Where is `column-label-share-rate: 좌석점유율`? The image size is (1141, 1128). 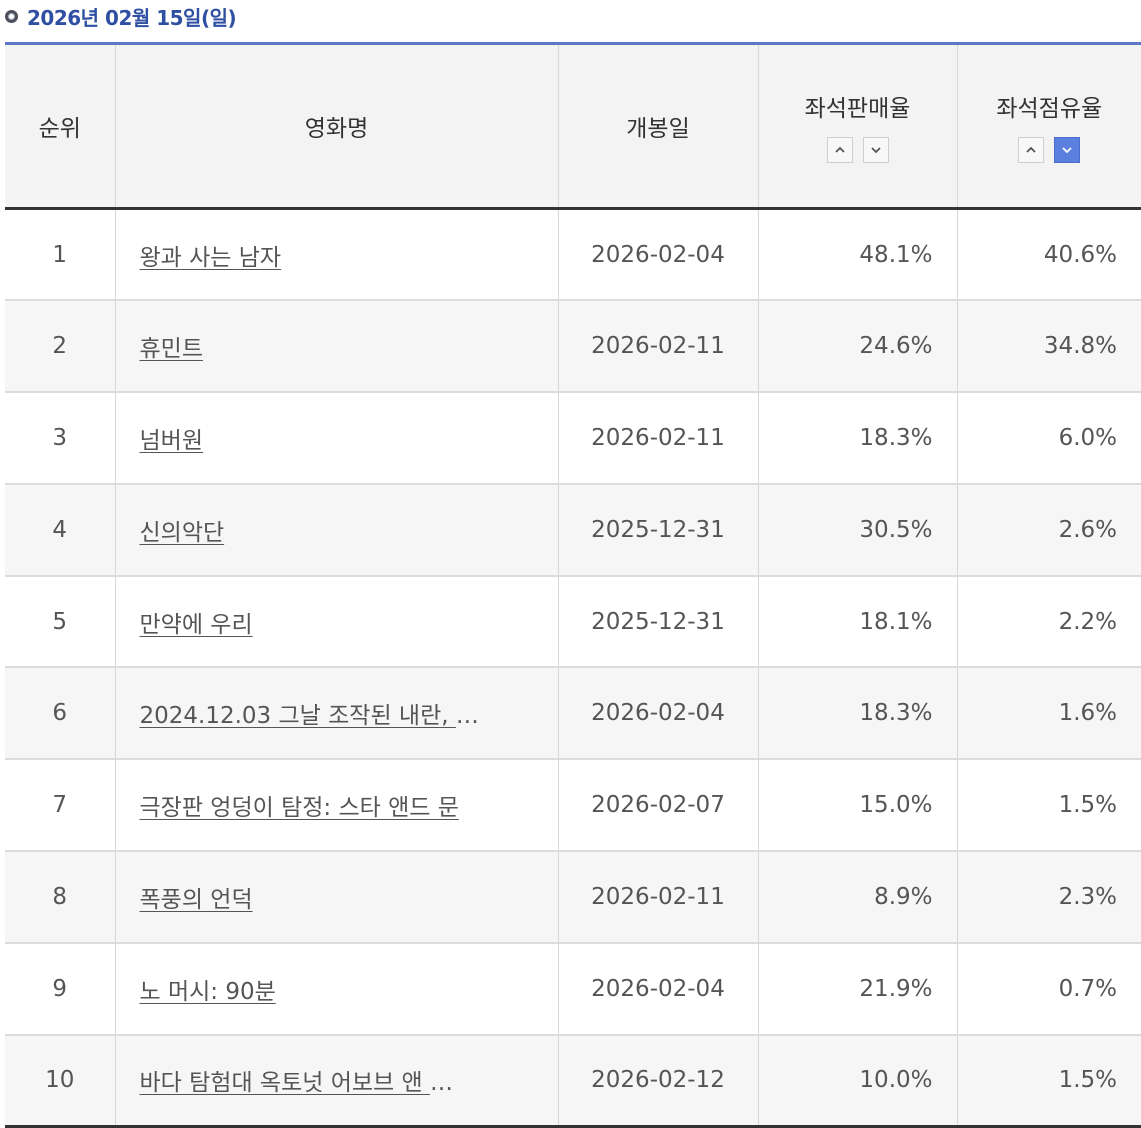
column-label-share-rate: 좌석점유율 is located at coordinates (1049, 109).